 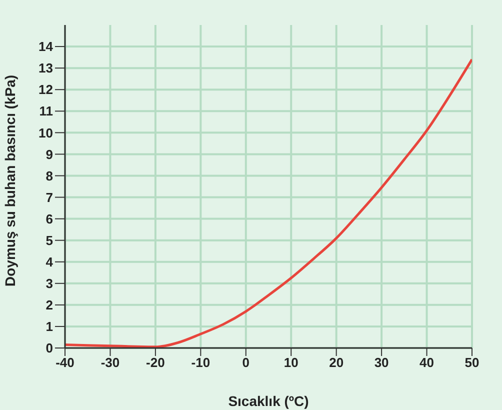 I want to click on y-tick-label: 10, so click(x=45, y=132).